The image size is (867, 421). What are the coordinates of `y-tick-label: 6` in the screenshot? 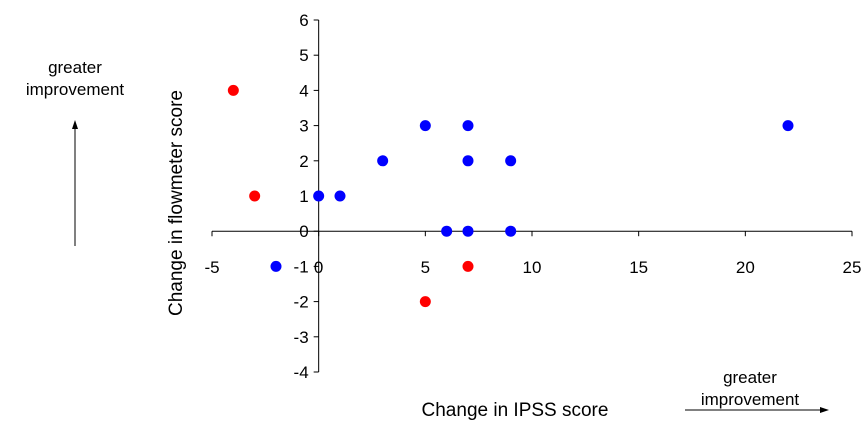 It's located at (303, 20).